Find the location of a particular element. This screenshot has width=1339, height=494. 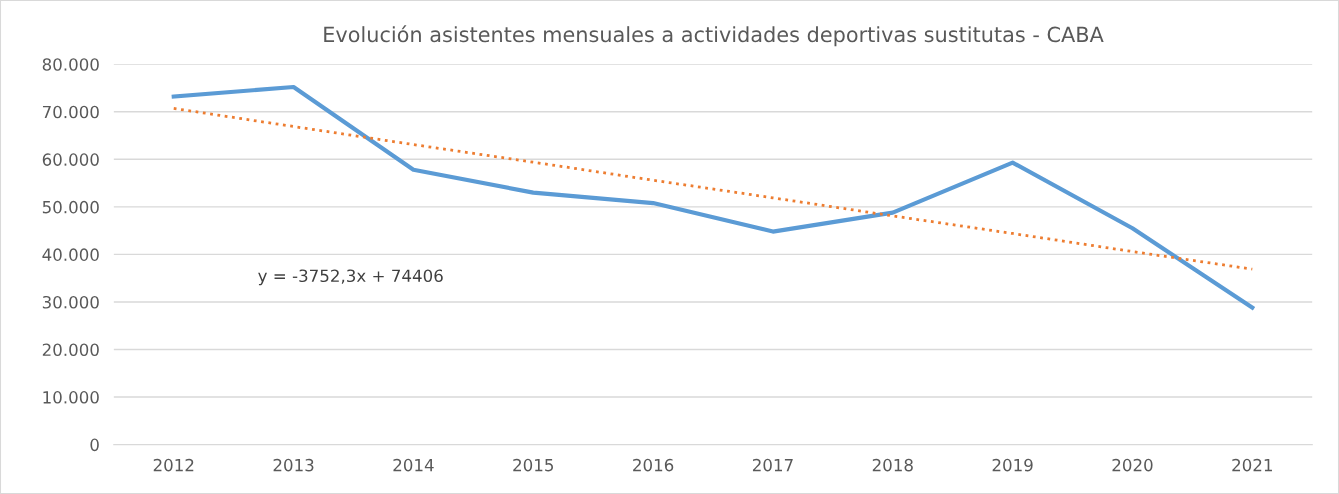

y-tick-label: 70.000 is located at coordinates (70, 112).